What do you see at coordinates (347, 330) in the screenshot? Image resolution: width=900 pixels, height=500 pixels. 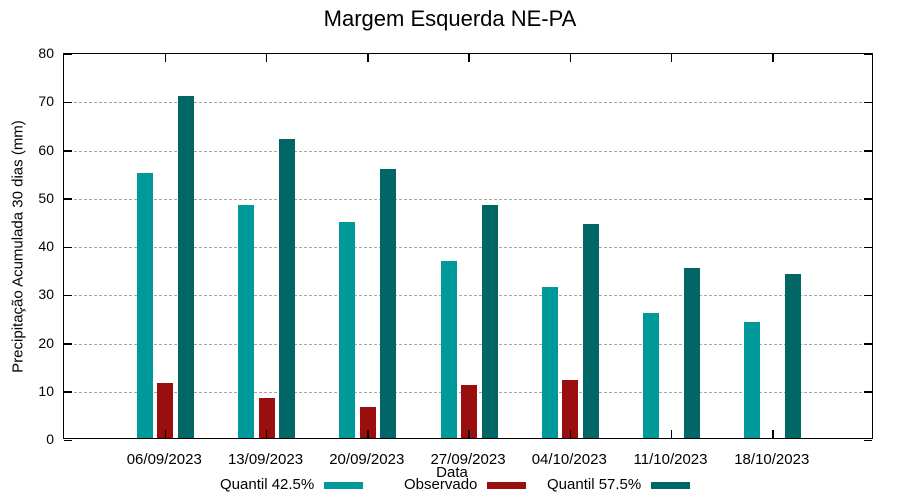 I see `bar-quantil-42.5--20-09-2023` at bounding box center [347, 330].